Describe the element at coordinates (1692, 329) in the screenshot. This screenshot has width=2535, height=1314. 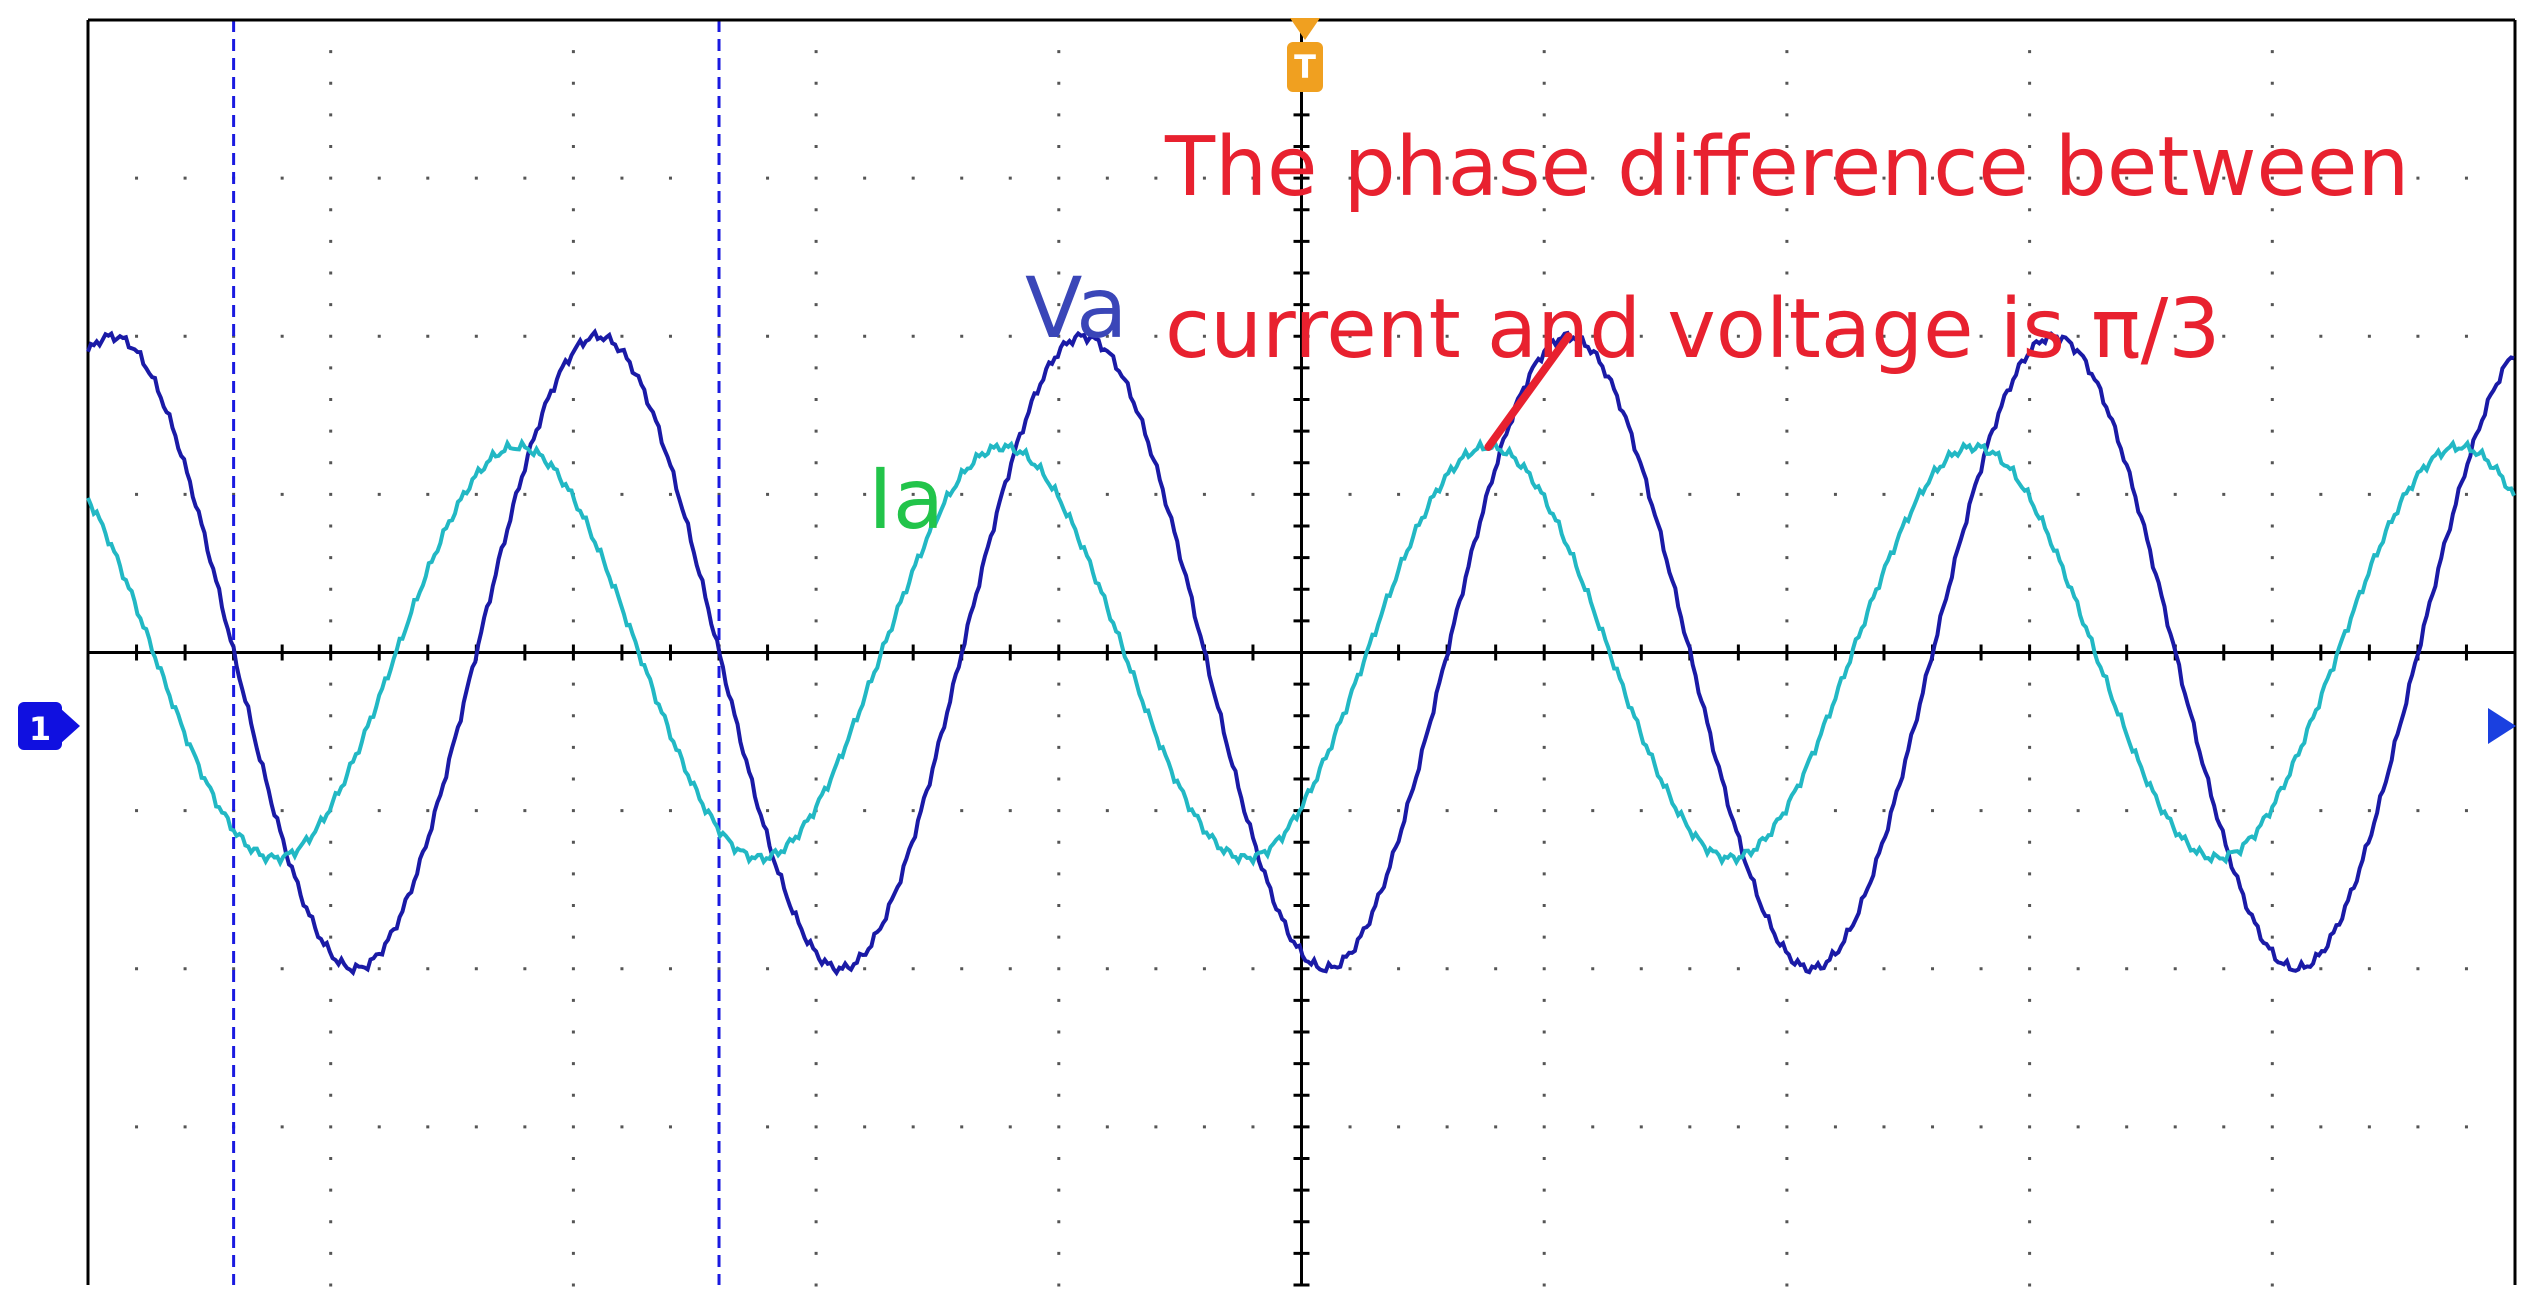
I see `annotation-line-2: current and voltage is π/3` at that location.